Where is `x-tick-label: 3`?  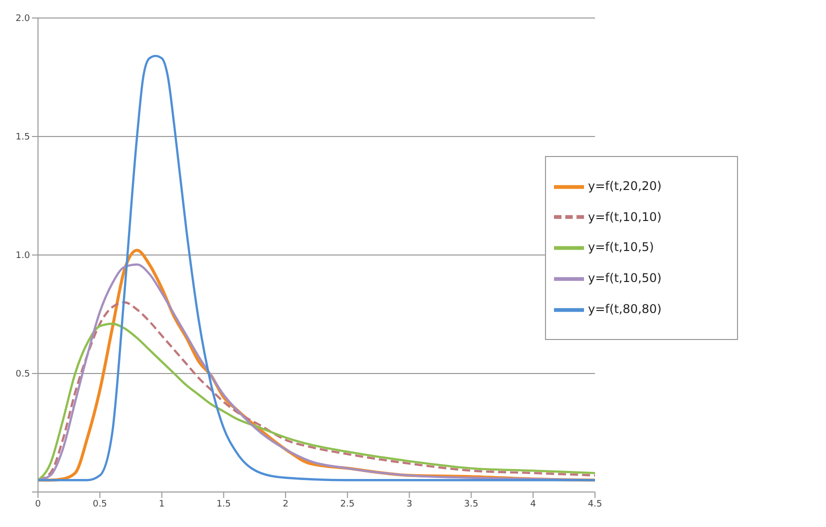 x-tick-label: 3 is located at coordinates (409, 504).